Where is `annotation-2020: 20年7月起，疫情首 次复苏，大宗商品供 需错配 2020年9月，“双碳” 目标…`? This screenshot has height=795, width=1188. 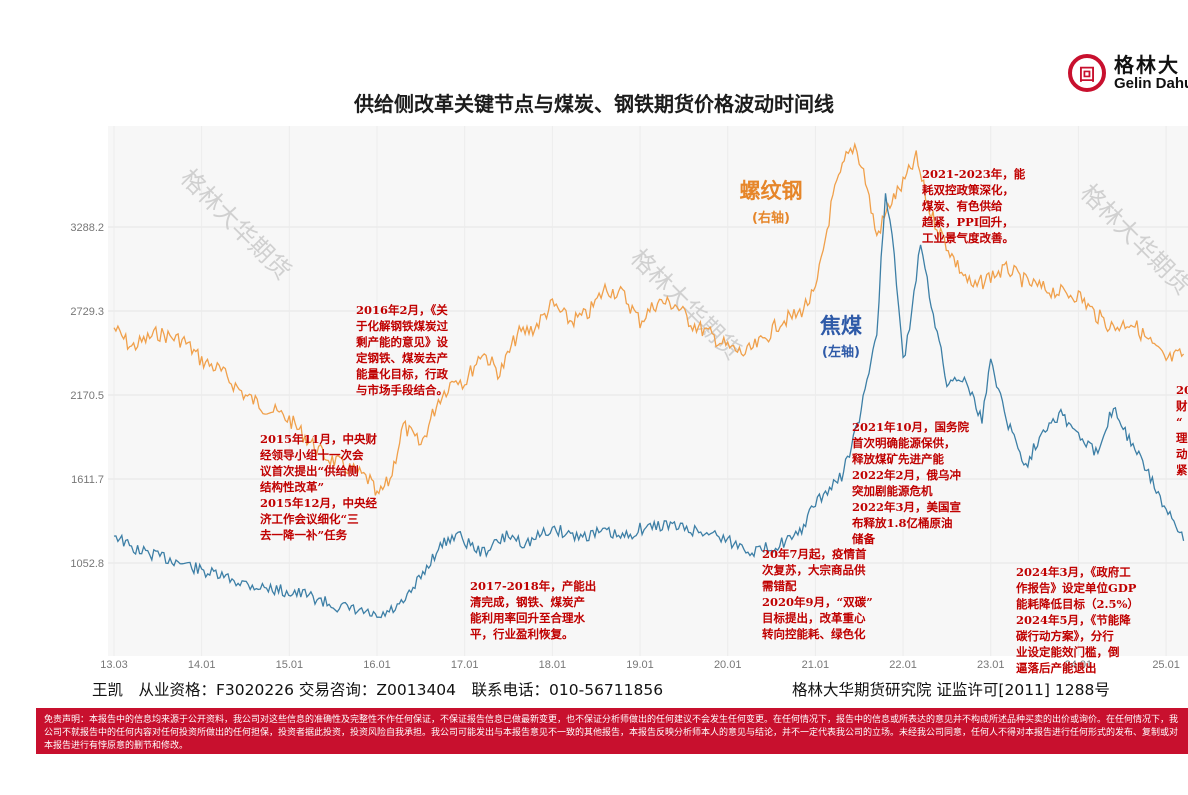 annotation-2020: 20年7月起，疫情首 次复苏，大宗商品供 需错配 2020年9月，“双碳” 目标… is located at coordinates (817, 594).